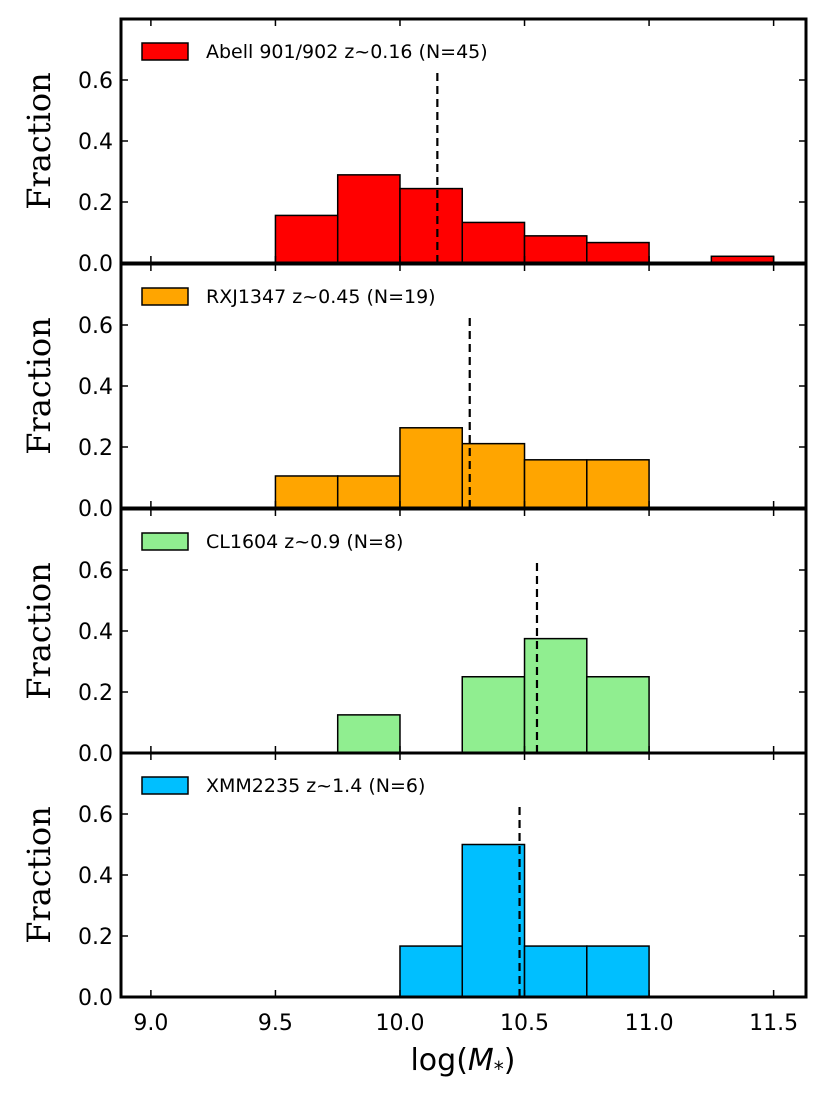 The height and width of the screenshot is (1107, 830). I want to click on legend-label: RXJ1347 z~0.45 (N=19), so click(321, 297).